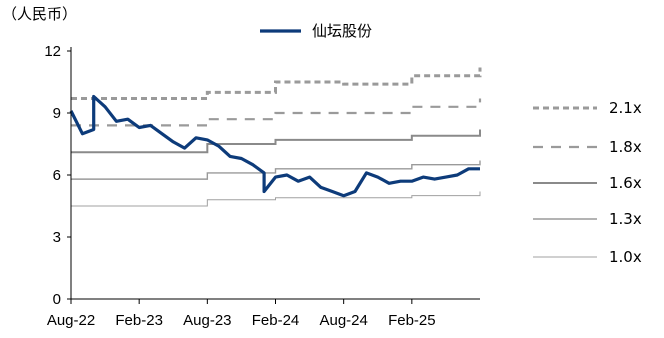  I want to click on band-line-2.1x, so click(276, 84).